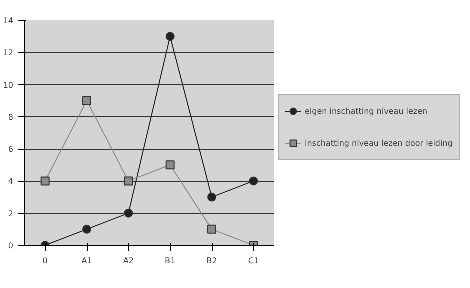 The height and width of the screenshot is (288, 470). What do you see at coordinates (8, 53) in the screenshot?
I see `y-tick-label: 12` at bounding box center [8, 53].